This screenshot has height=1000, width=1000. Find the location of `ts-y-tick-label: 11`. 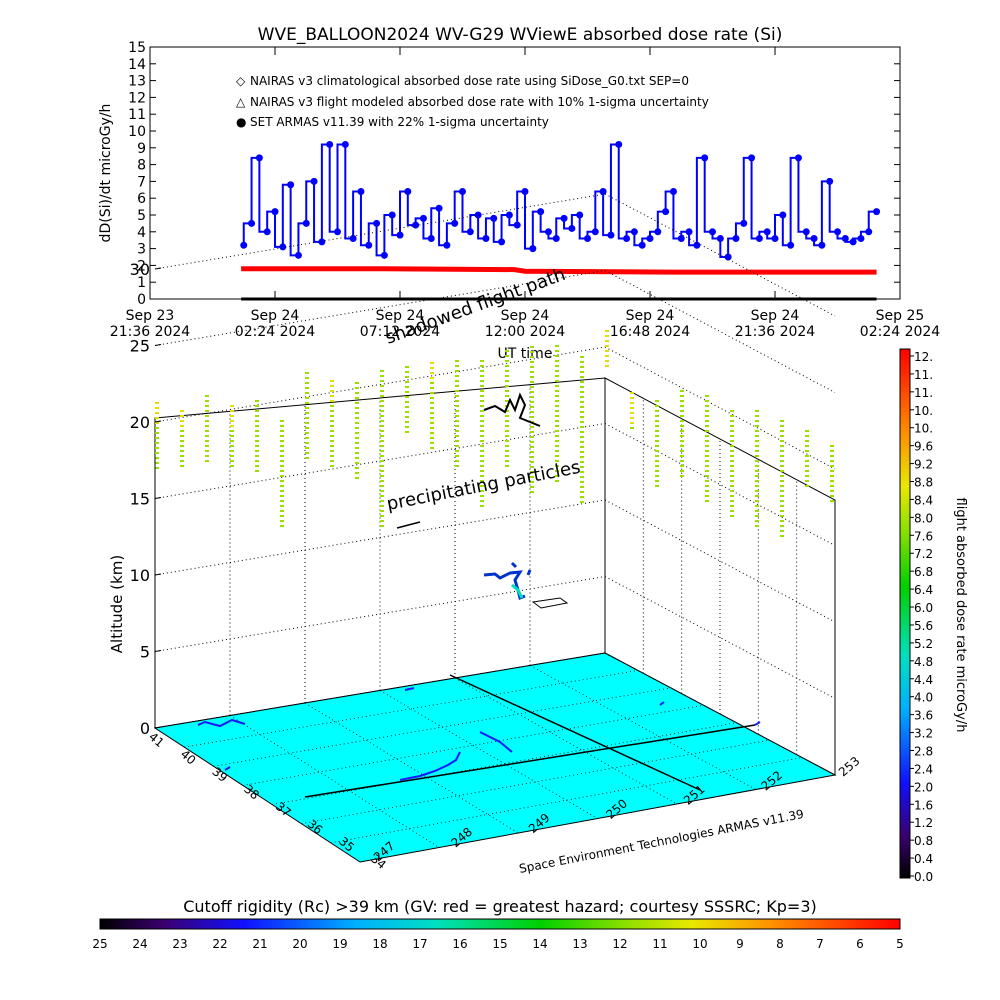

ts-y-tick-label: 11 is located at coordinates (137, 115).